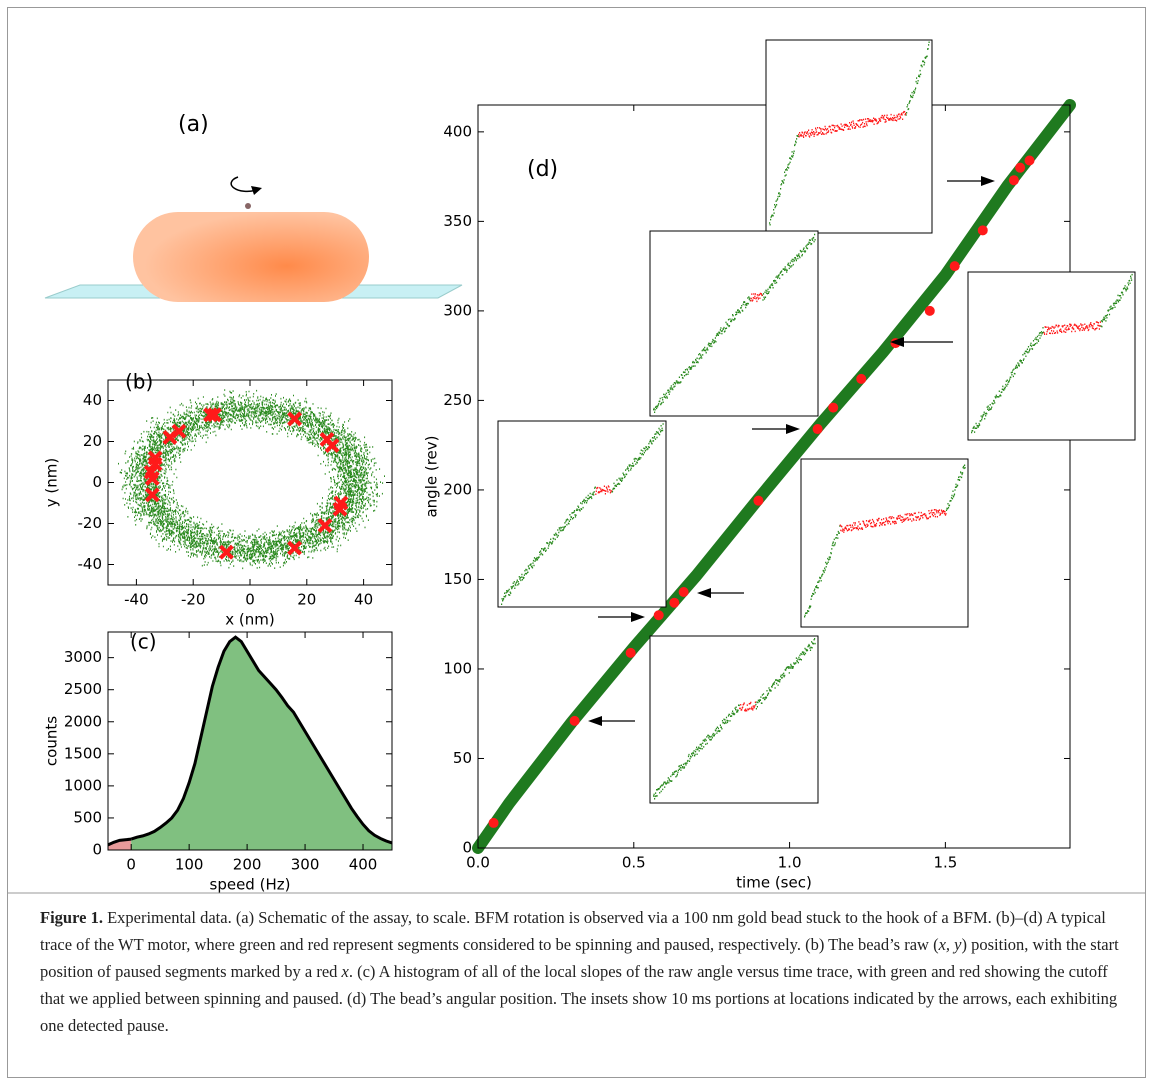 The height and width of the screenshot is (1086, 1153). I want to click on y-tick-label: 500, so click(87, 817).